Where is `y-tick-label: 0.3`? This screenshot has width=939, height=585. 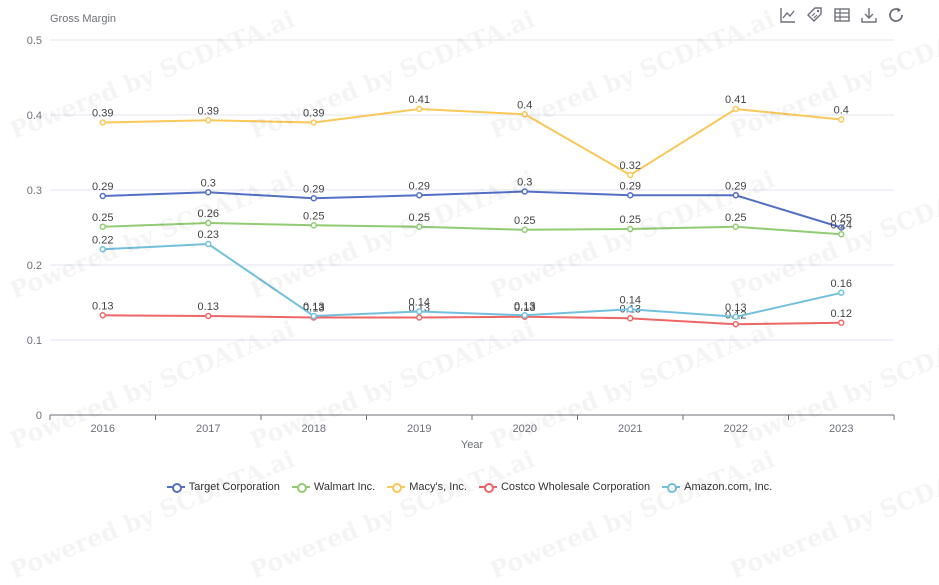
y-tick-label: 0.3 is located at coordinates (34, 191).